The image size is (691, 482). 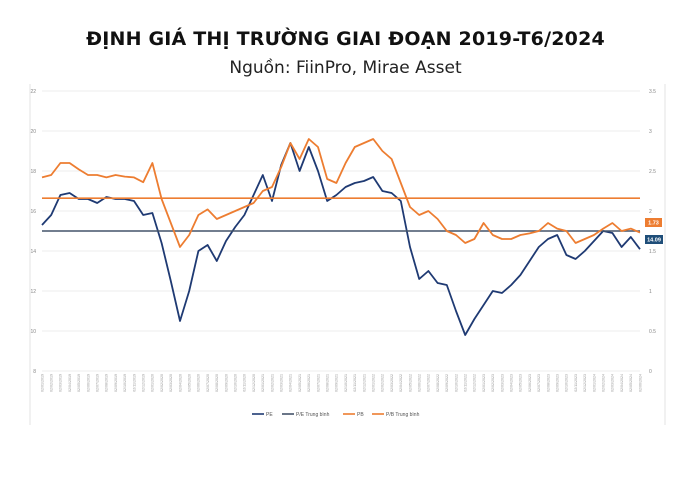 What do you see at coordinates (291, 383) in the screenshot?
I see `x-tick-label: 02/04/2021` at bounding box center [291, 383].